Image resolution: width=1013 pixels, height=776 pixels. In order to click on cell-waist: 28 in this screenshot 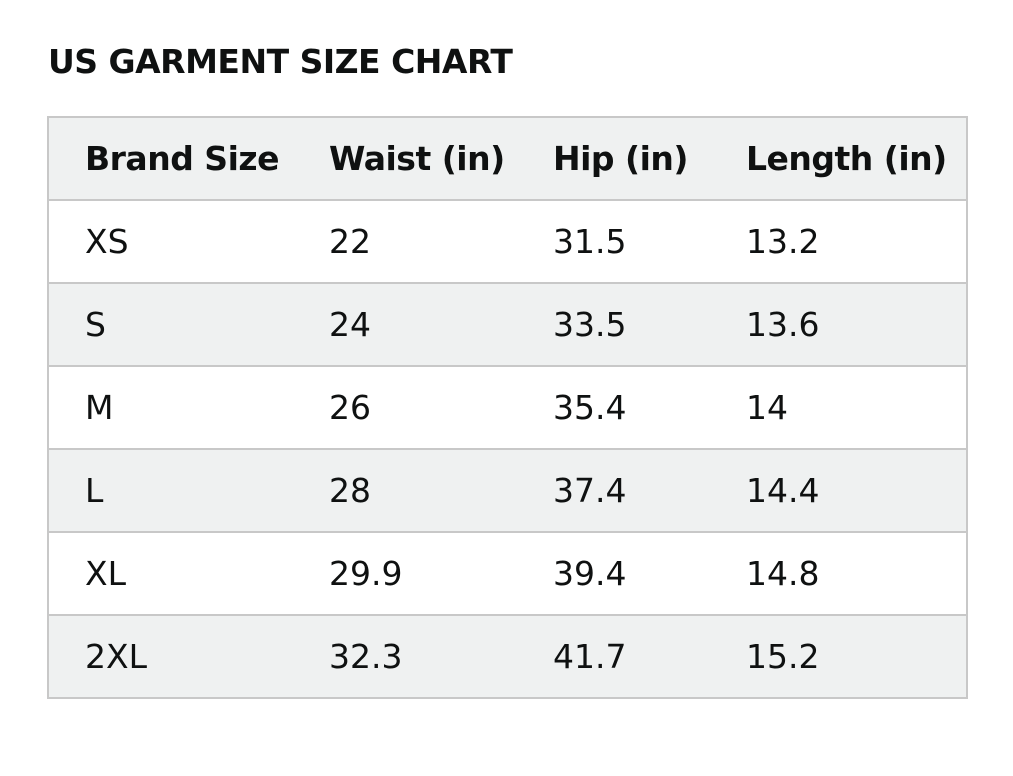, I will do `click(406, 490)`.